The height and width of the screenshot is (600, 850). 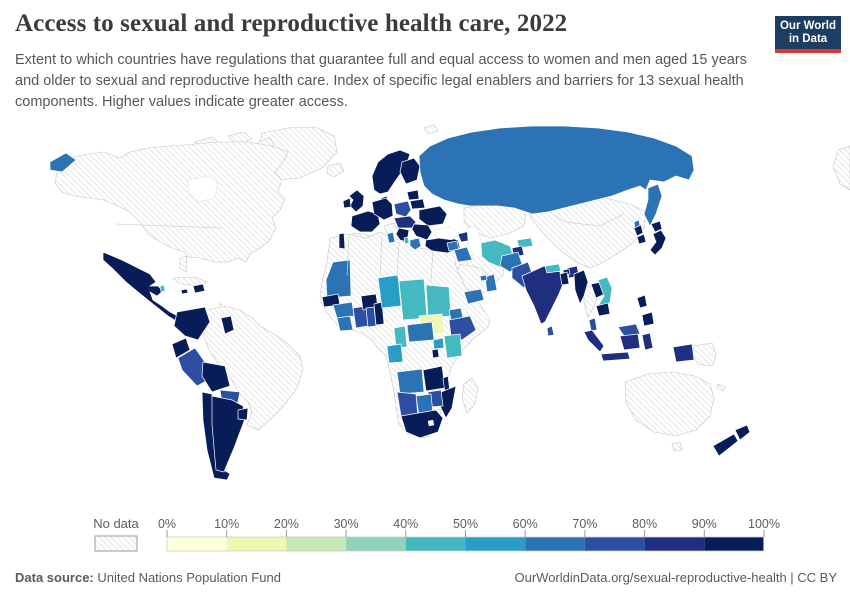 What do you see at coordinates (391, 237) in the screenshot?
I see `country-tunisia` at bounding box center [391, 237].